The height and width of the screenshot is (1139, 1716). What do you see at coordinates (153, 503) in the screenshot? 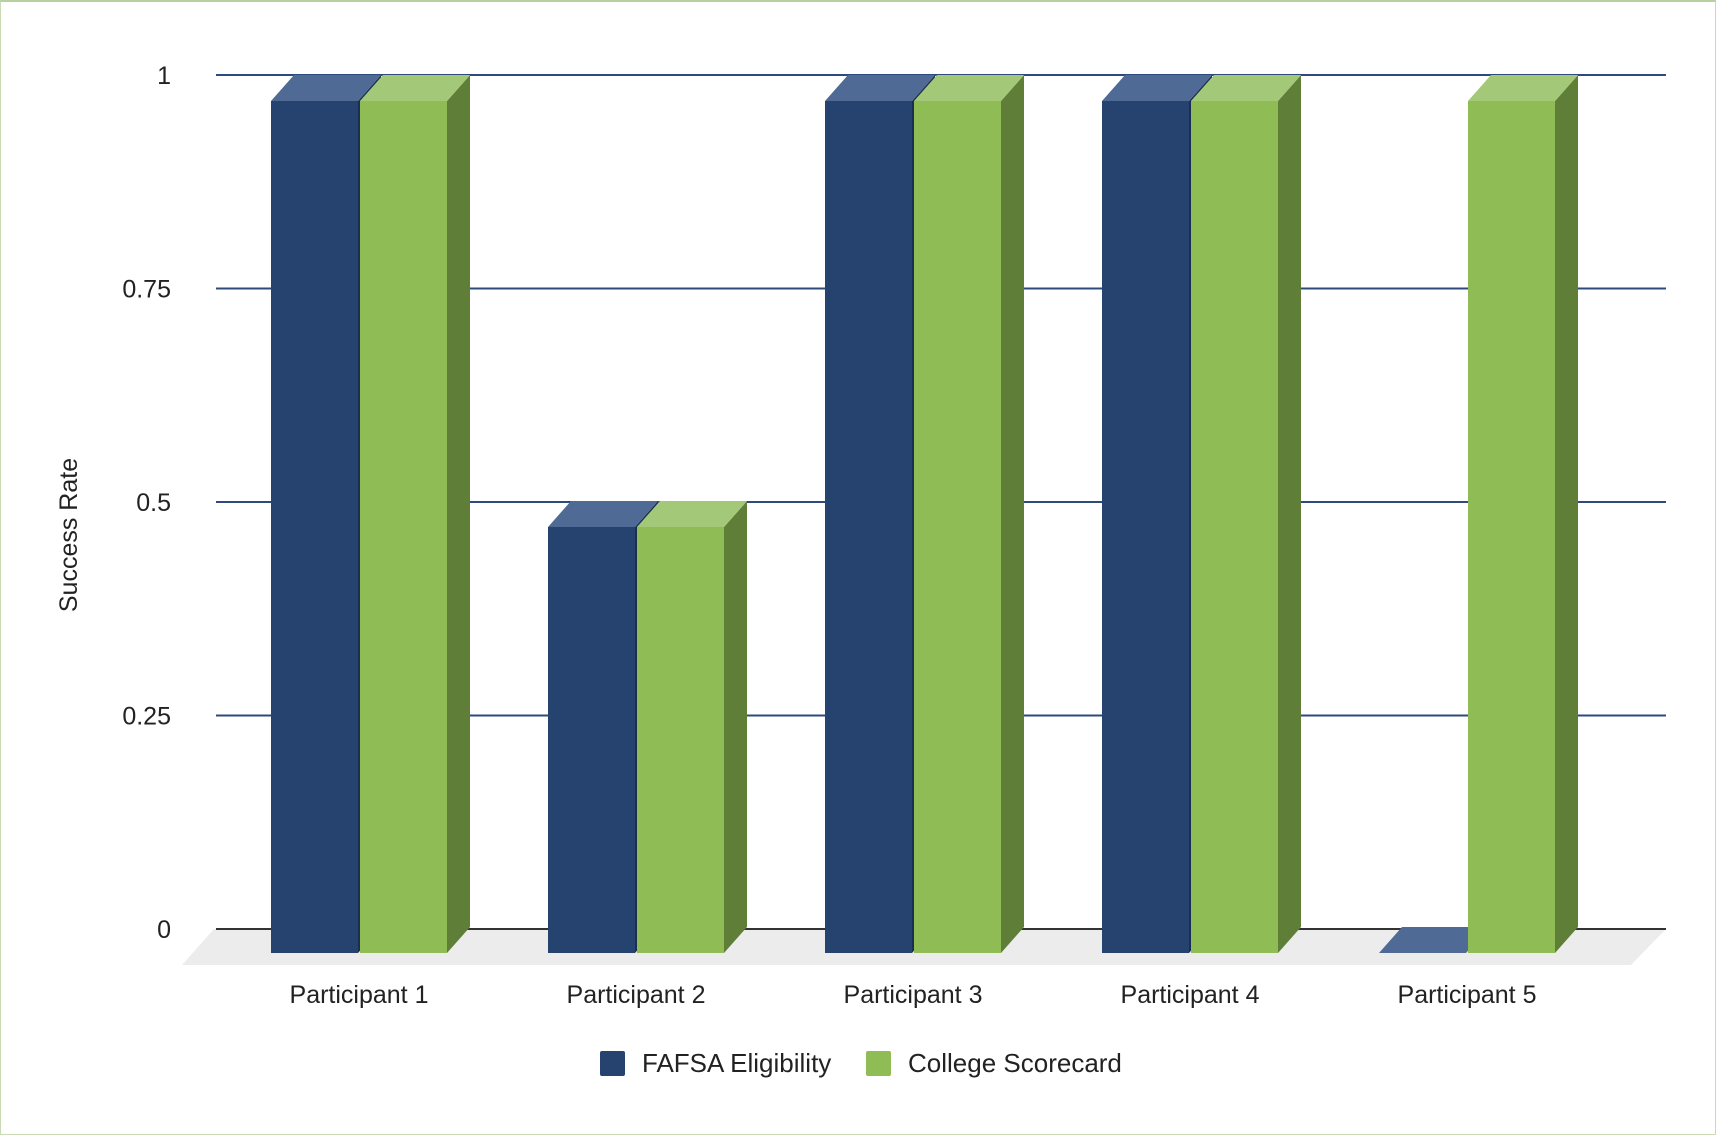
I see `y-tick-label: 0.5` at bounding box center [153, 503].